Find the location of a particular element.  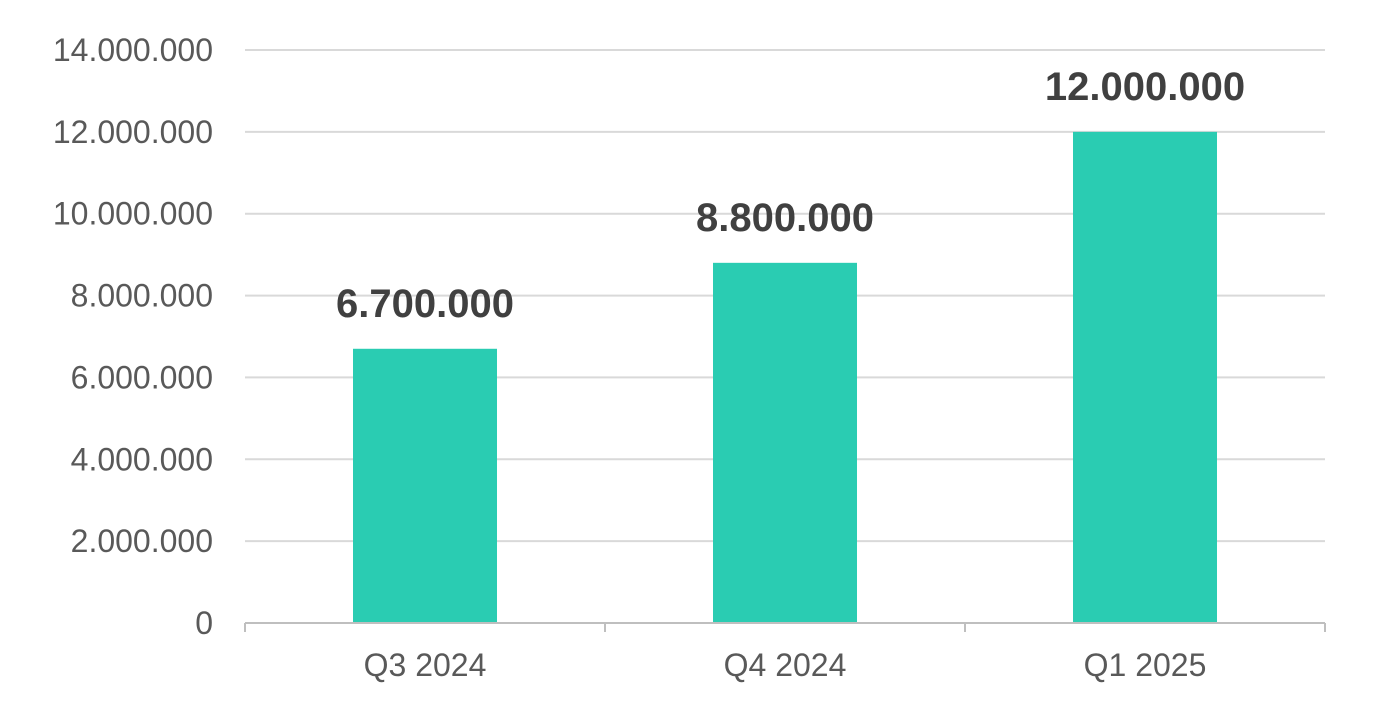

y-tick-label: 12.000.000 is located at coordinates (133, 132).